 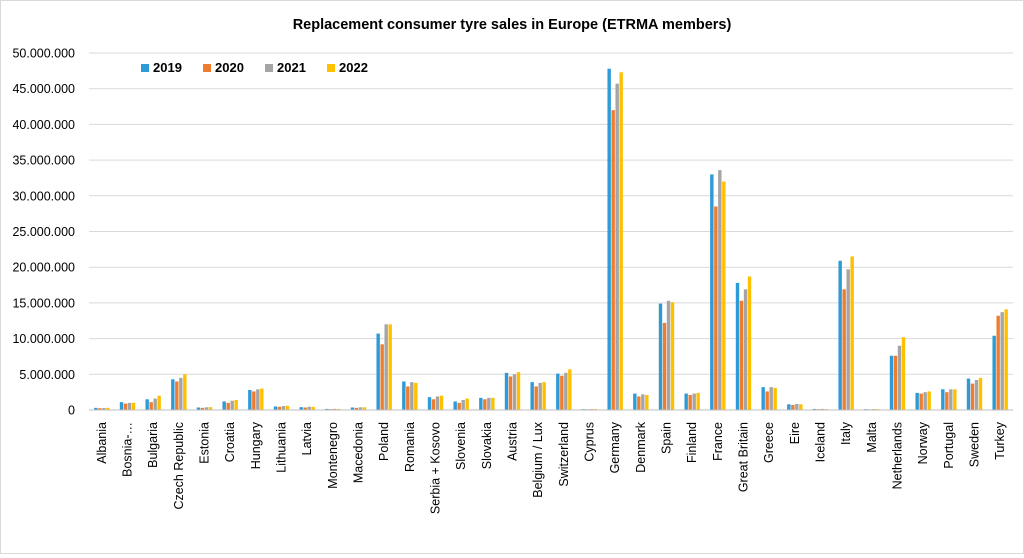 What do you see at coordinates (359, 452) in the screenshot?
I see `x-tick-label: Macedonia` at bounding box center [359, 452].